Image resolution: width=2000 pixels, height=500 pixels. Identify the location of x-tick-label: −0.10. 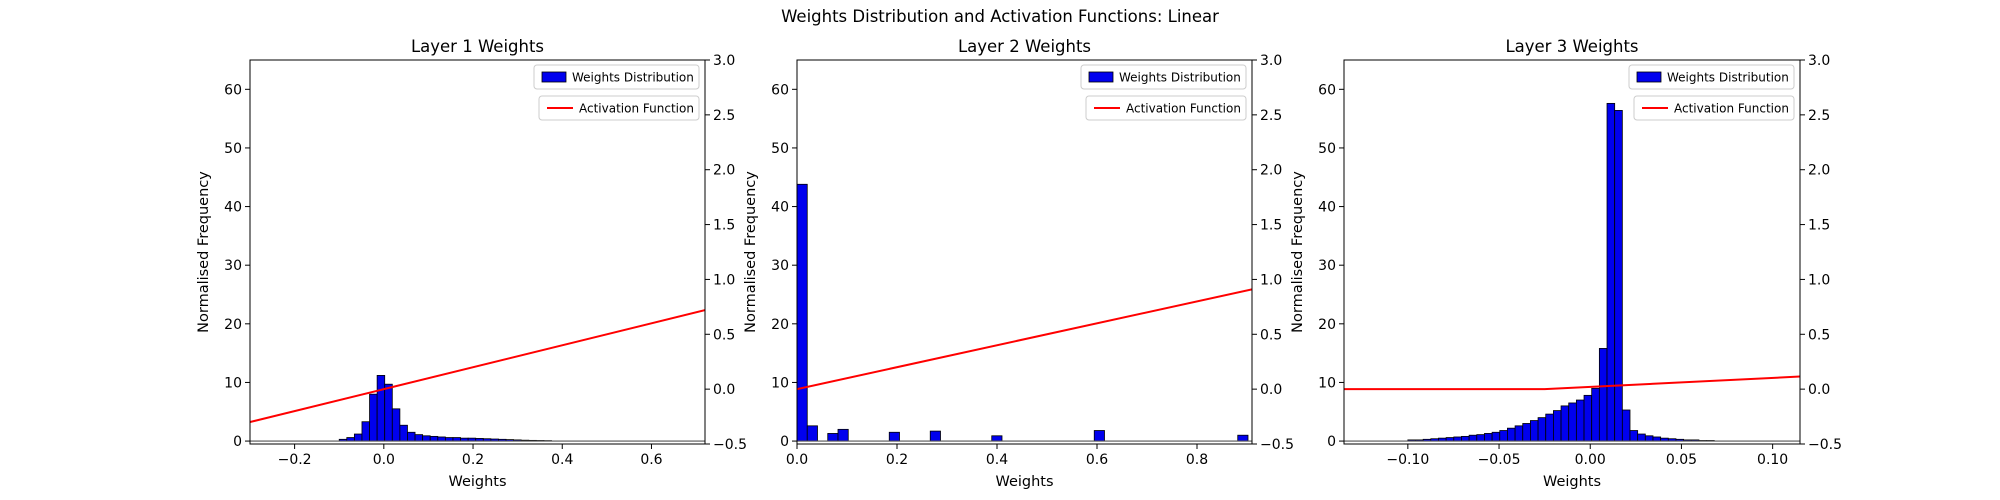
(1407, 460).